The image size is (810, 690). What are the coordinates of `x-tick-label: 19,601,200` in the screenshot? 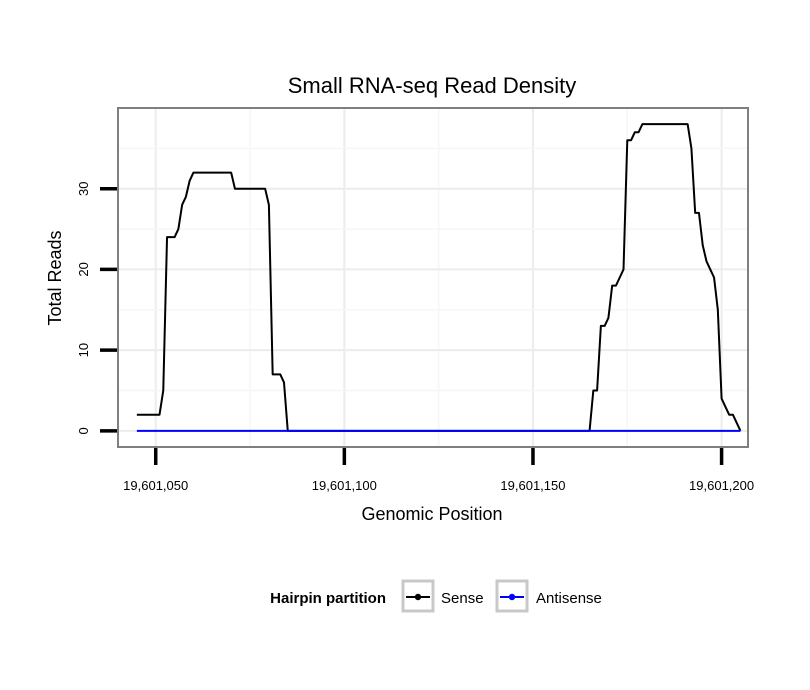 It's located at (721, 485).